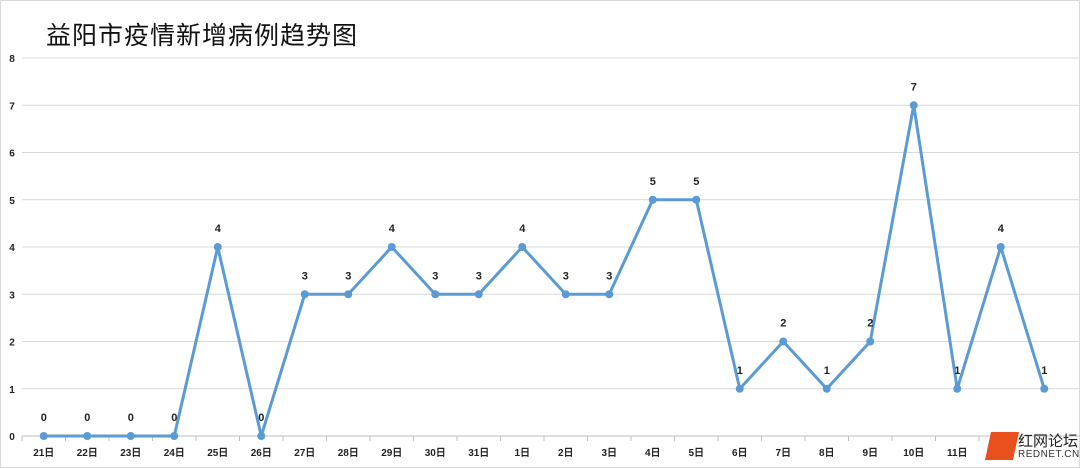 This screenshot has width=1080, height=468. Describe the element at coordinates (653, 453) in the screenshot. I see `x-tick-label: 4日` at that location.